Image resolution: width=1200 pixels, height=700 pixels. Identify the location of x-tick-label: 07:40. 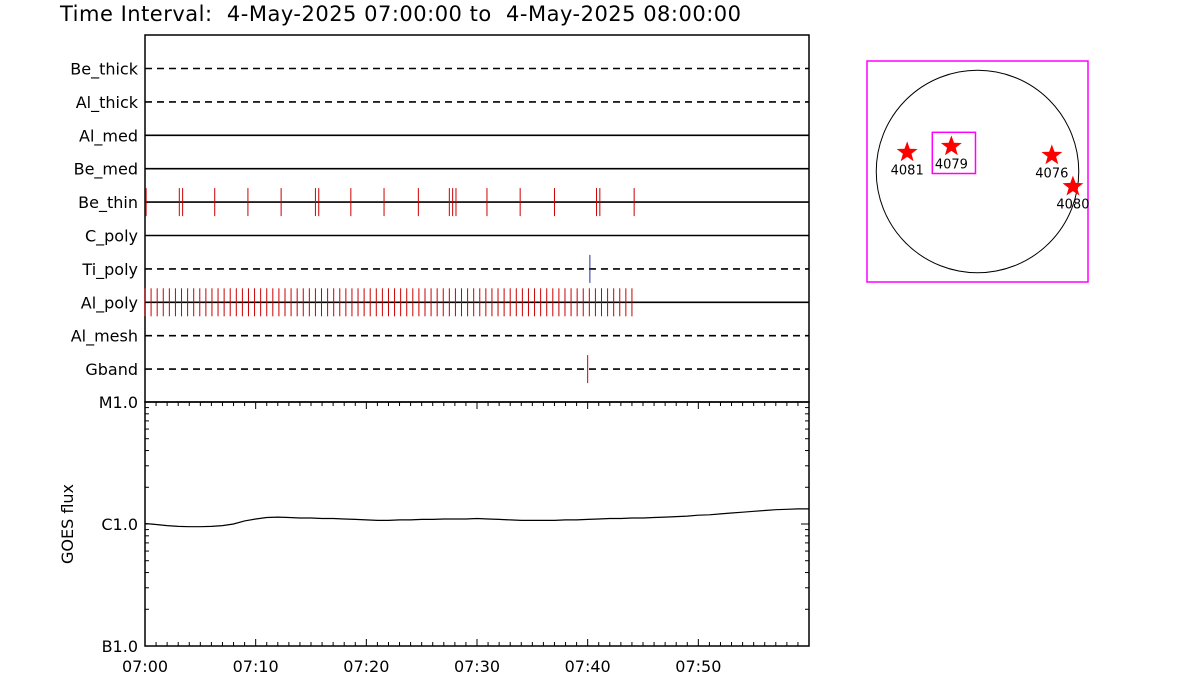
(588, 666).